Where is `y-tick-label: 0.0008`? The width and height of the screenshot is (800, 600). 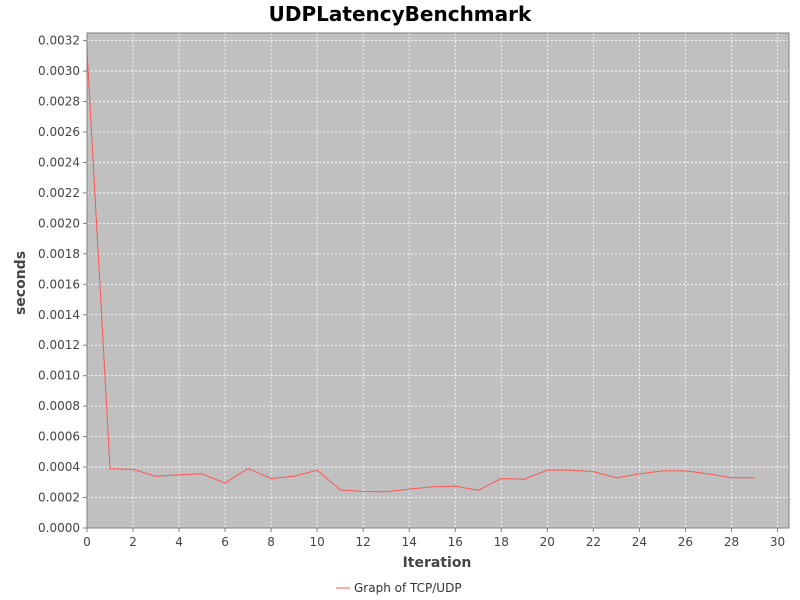 y-tick-label: 0.0008 is located at coordinates (59, 406).